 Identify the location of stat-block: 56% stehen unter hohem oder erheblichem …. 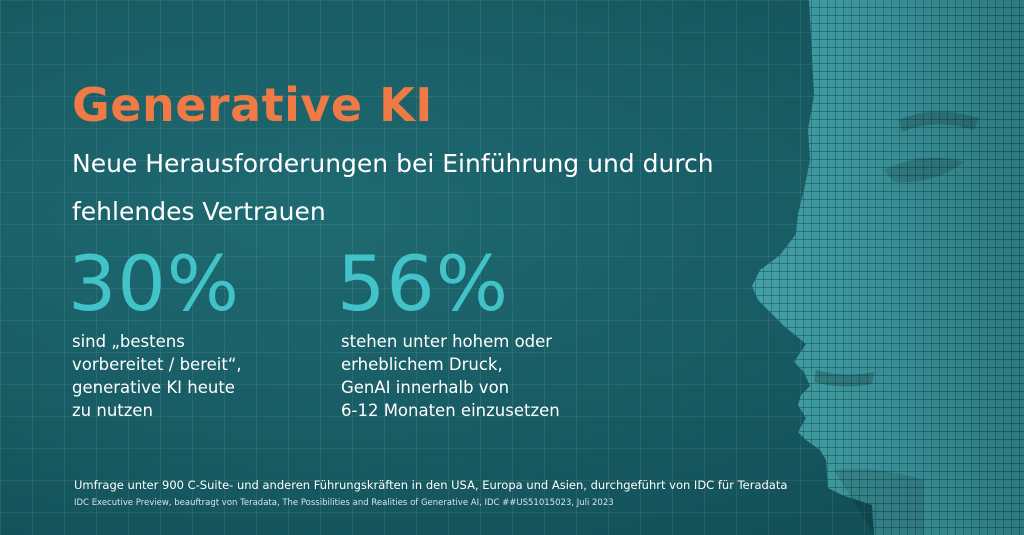
(487, 333).